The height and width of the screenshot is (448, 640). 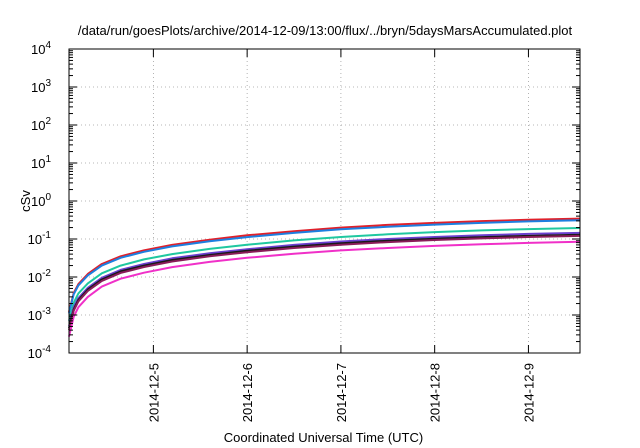 What do you see at coordinates (41, 200) in the screenshot?
I see `y-tick-label: 10⁰` at bounding box center [41, 200].